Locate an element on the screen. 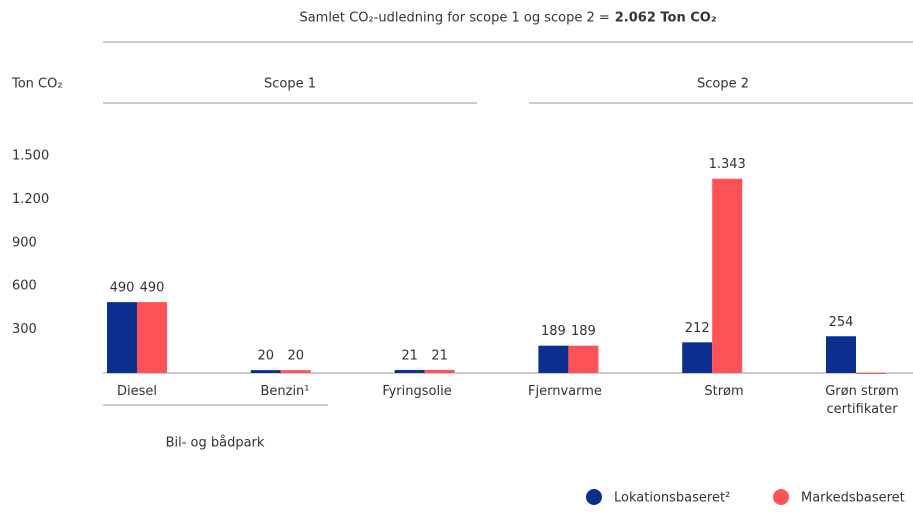 Image resolution: width=913 pixels, height=512 pixels. y-tick-label: 1.500 is located at coordinates (30, 156).